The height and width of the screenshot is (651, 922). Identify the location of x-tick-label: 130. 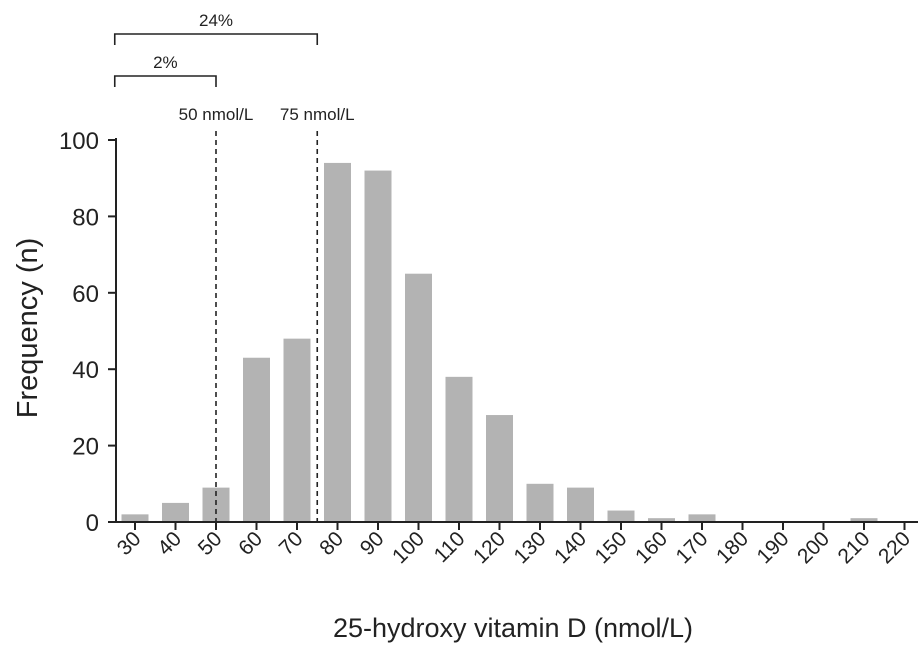
(529, 547).